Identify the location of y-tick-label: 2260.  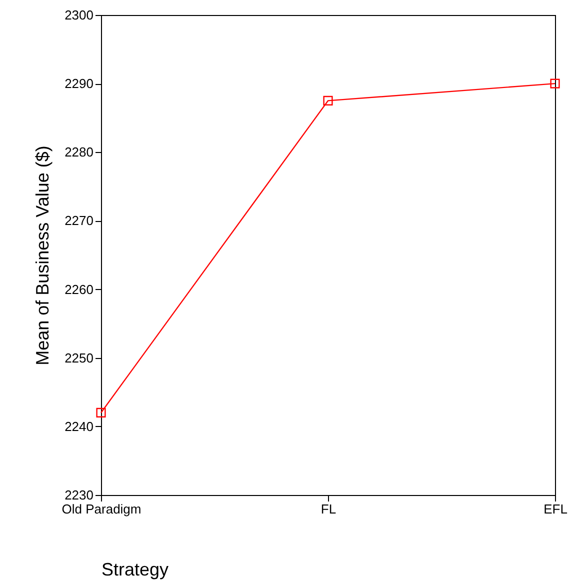
(79, 289).